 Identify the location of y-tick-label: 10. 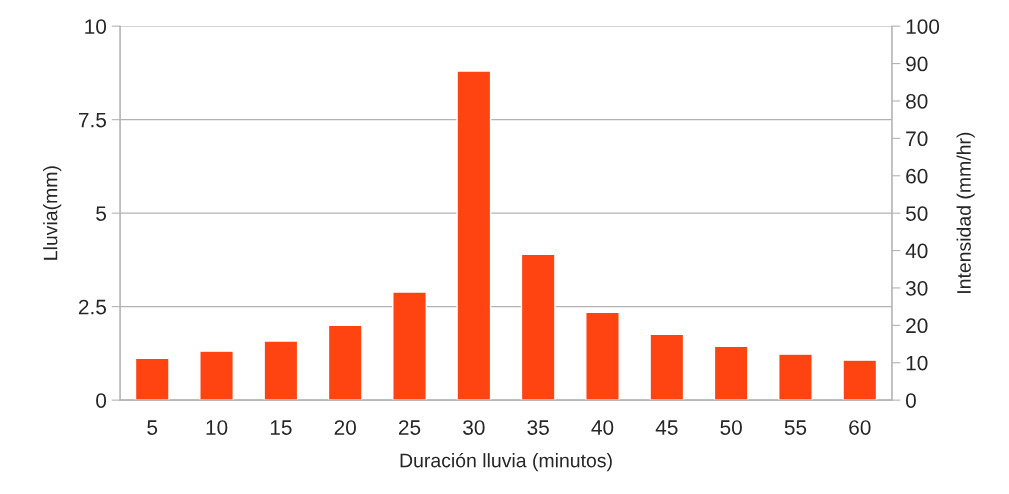
(96, 26).